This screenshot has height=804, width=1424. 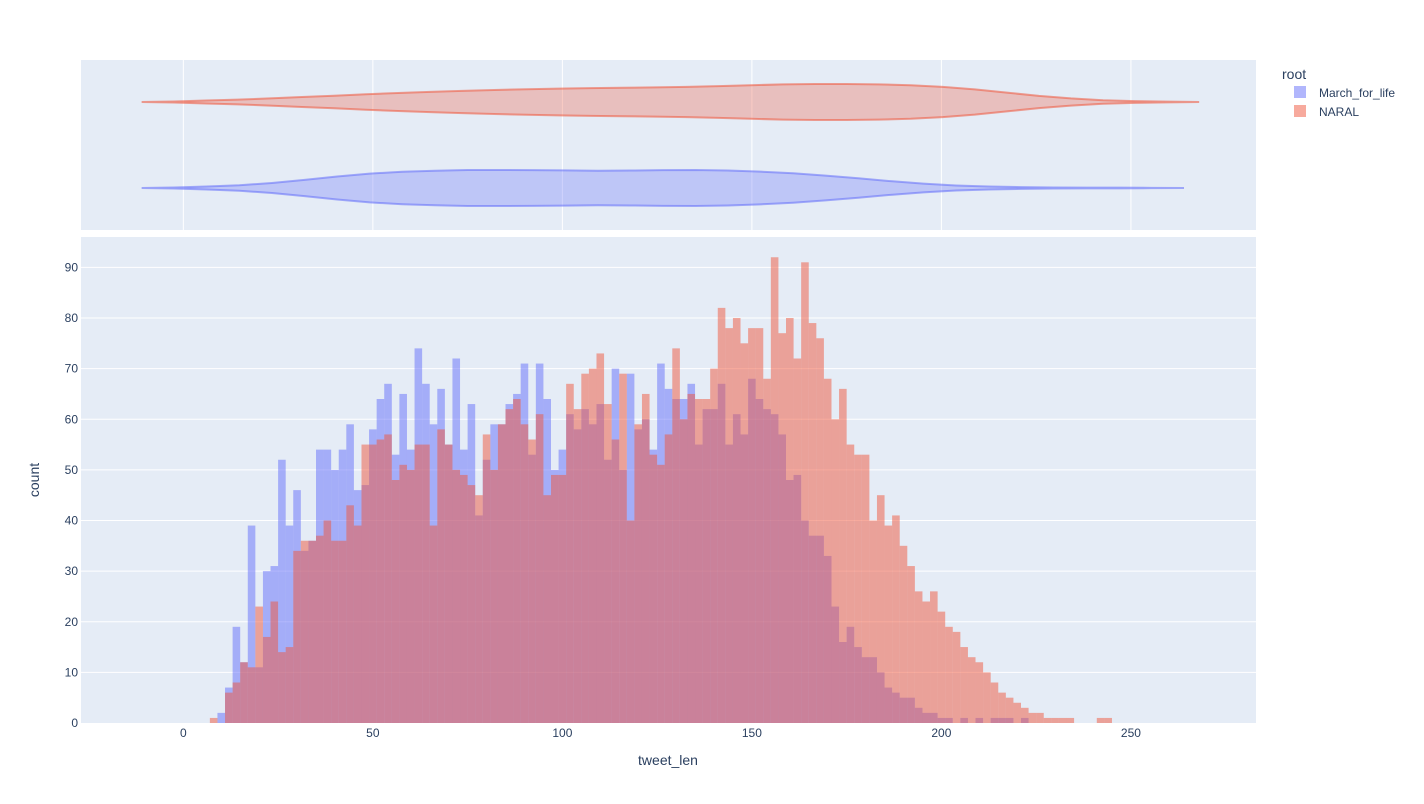 What do you see at coordinates (1131, 733) in the screenshot?
I see `x-tick-label: 250` at bounding box center [1131, 733].